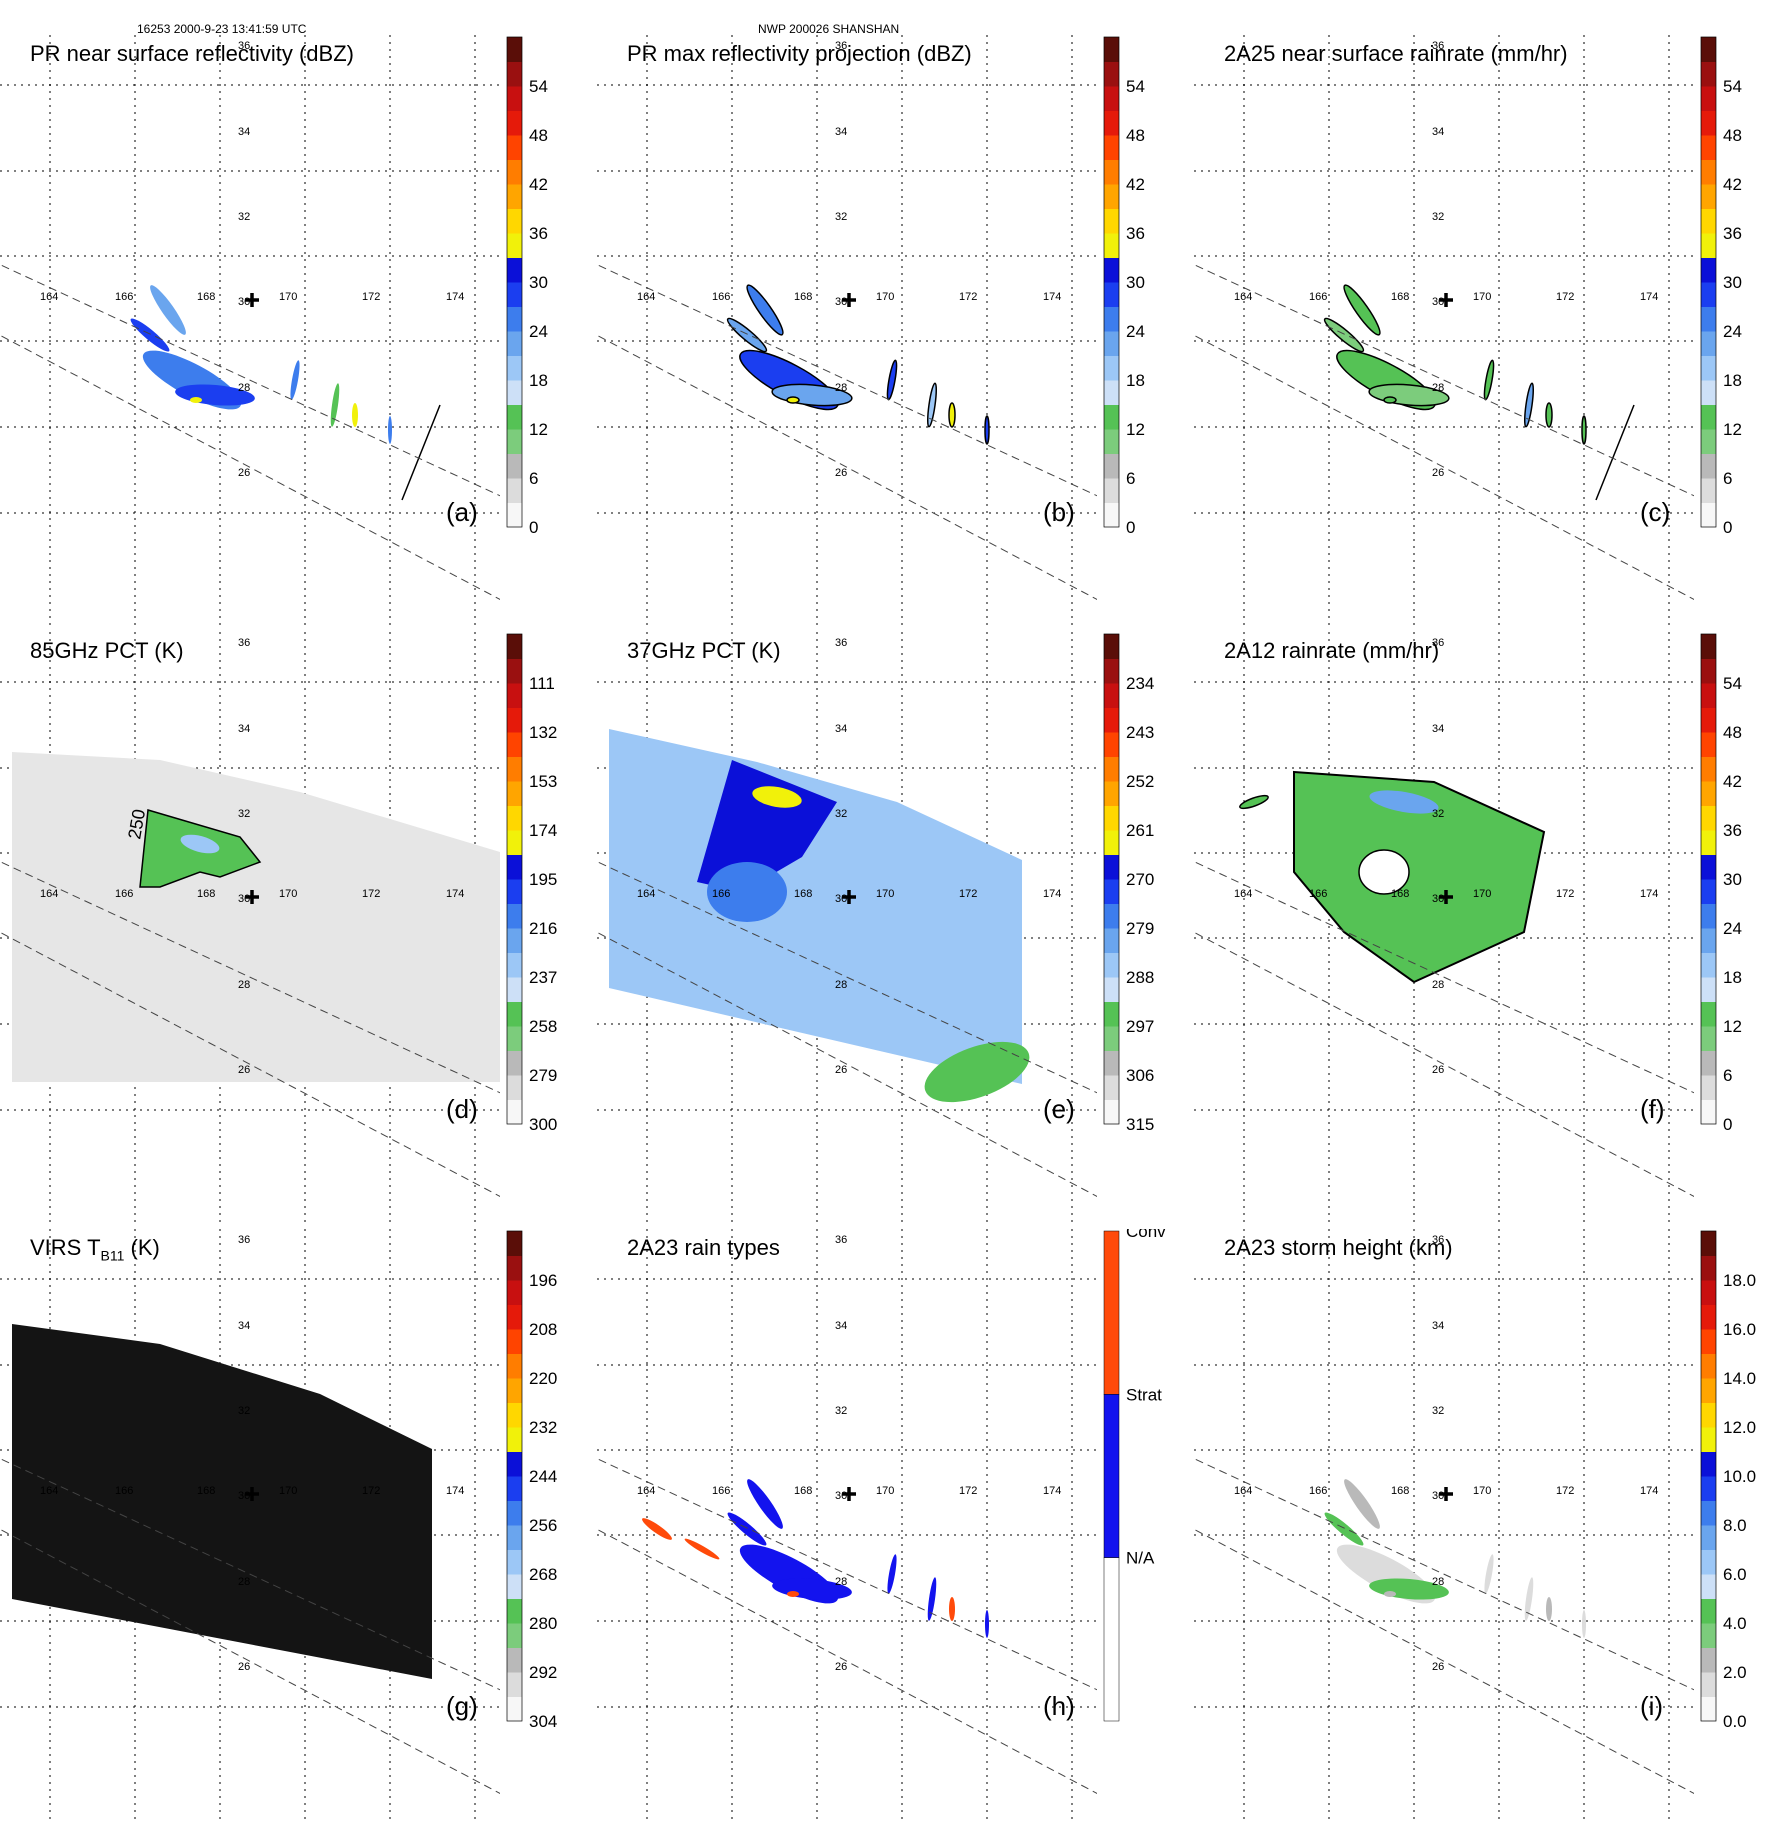  What do you see at coordinates (462, 1109) in the screenshot?
I see `panel-label: (d)` at bounding box center [462, 1109].